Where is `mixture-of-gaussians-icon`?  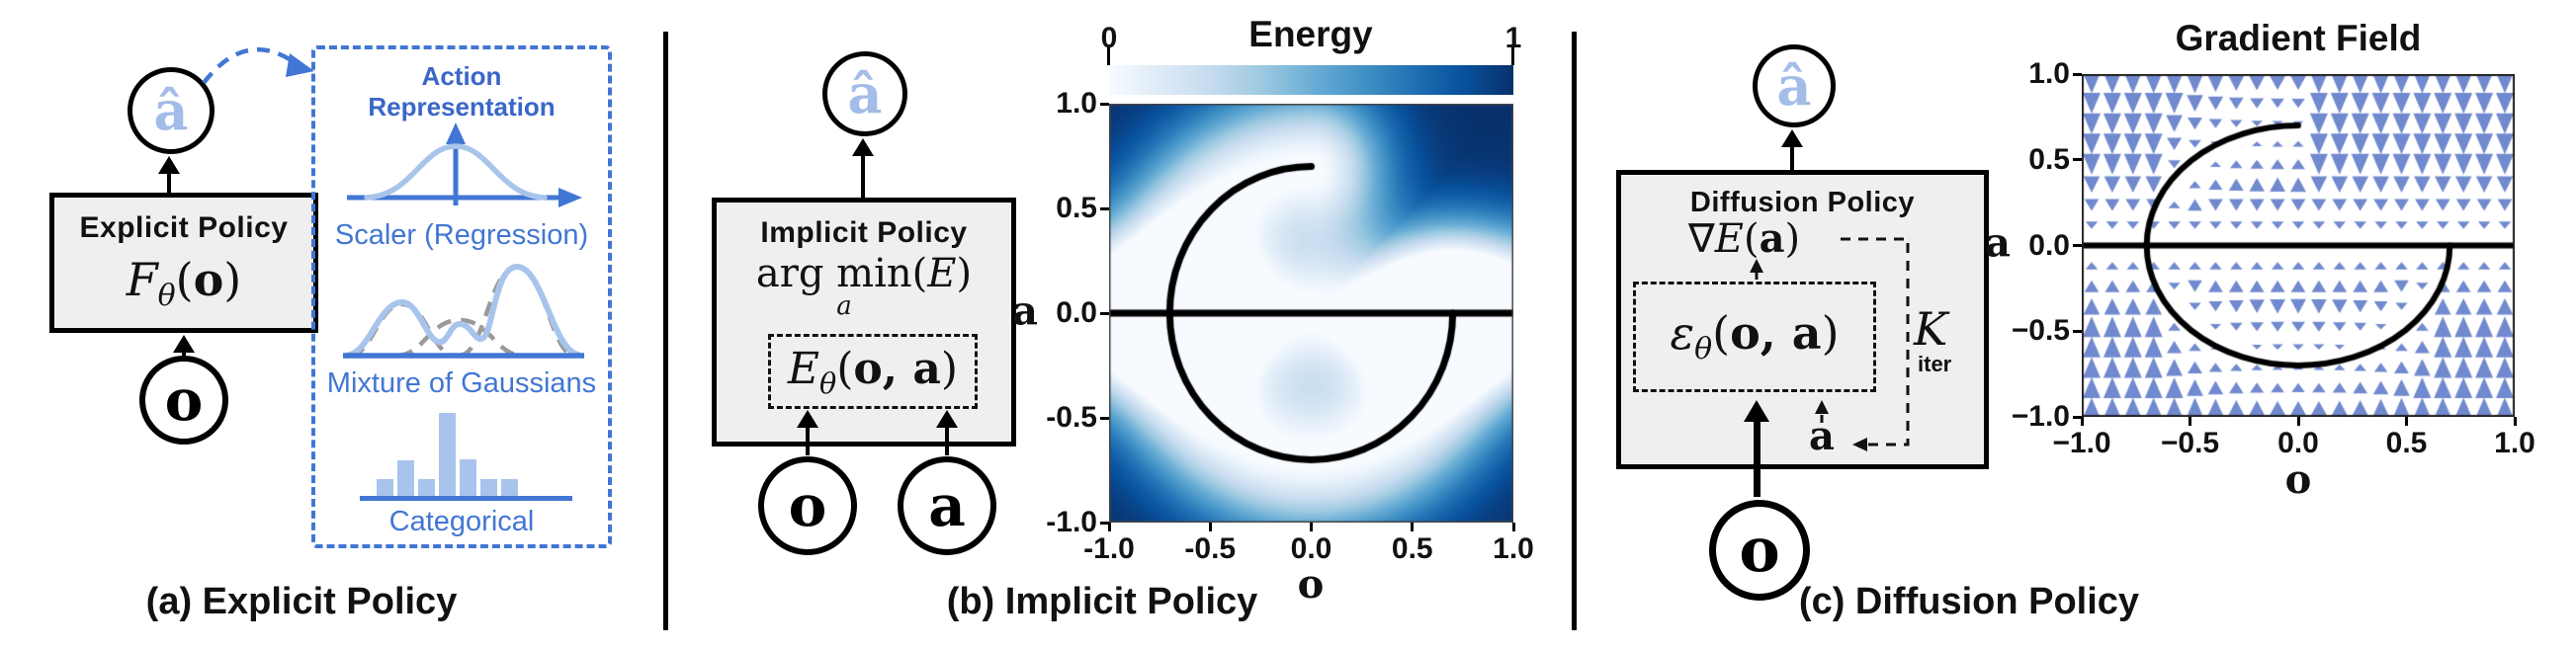
mixture-of-gaussians-icon is located at coordinates (463, 311).